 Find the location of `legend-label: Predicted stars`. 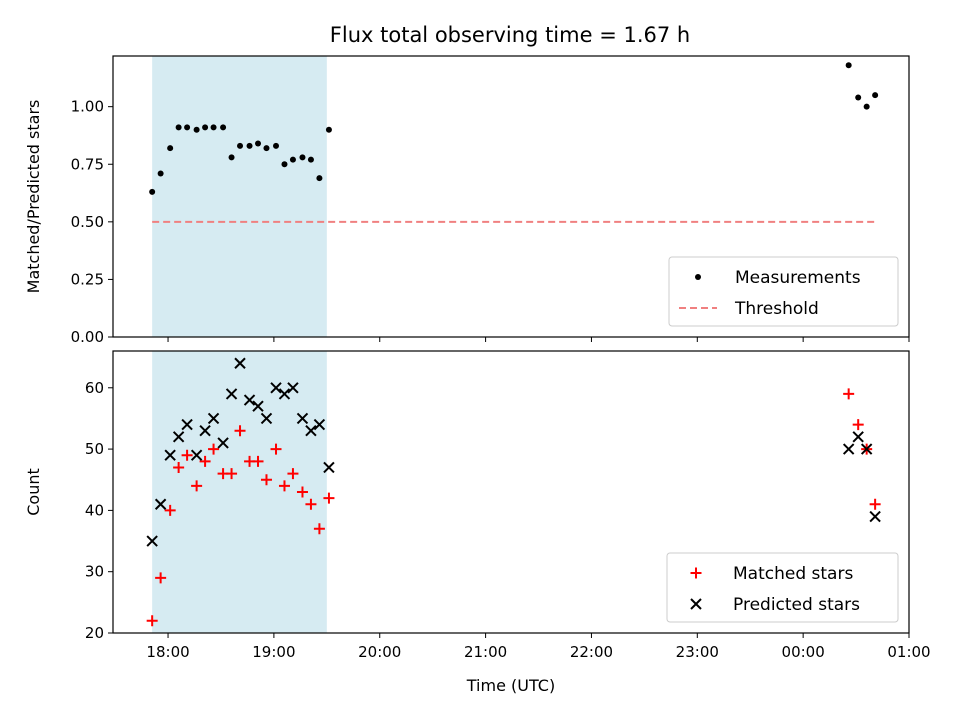

legend-label: Predicted stars is located at coordinates (796, 605).